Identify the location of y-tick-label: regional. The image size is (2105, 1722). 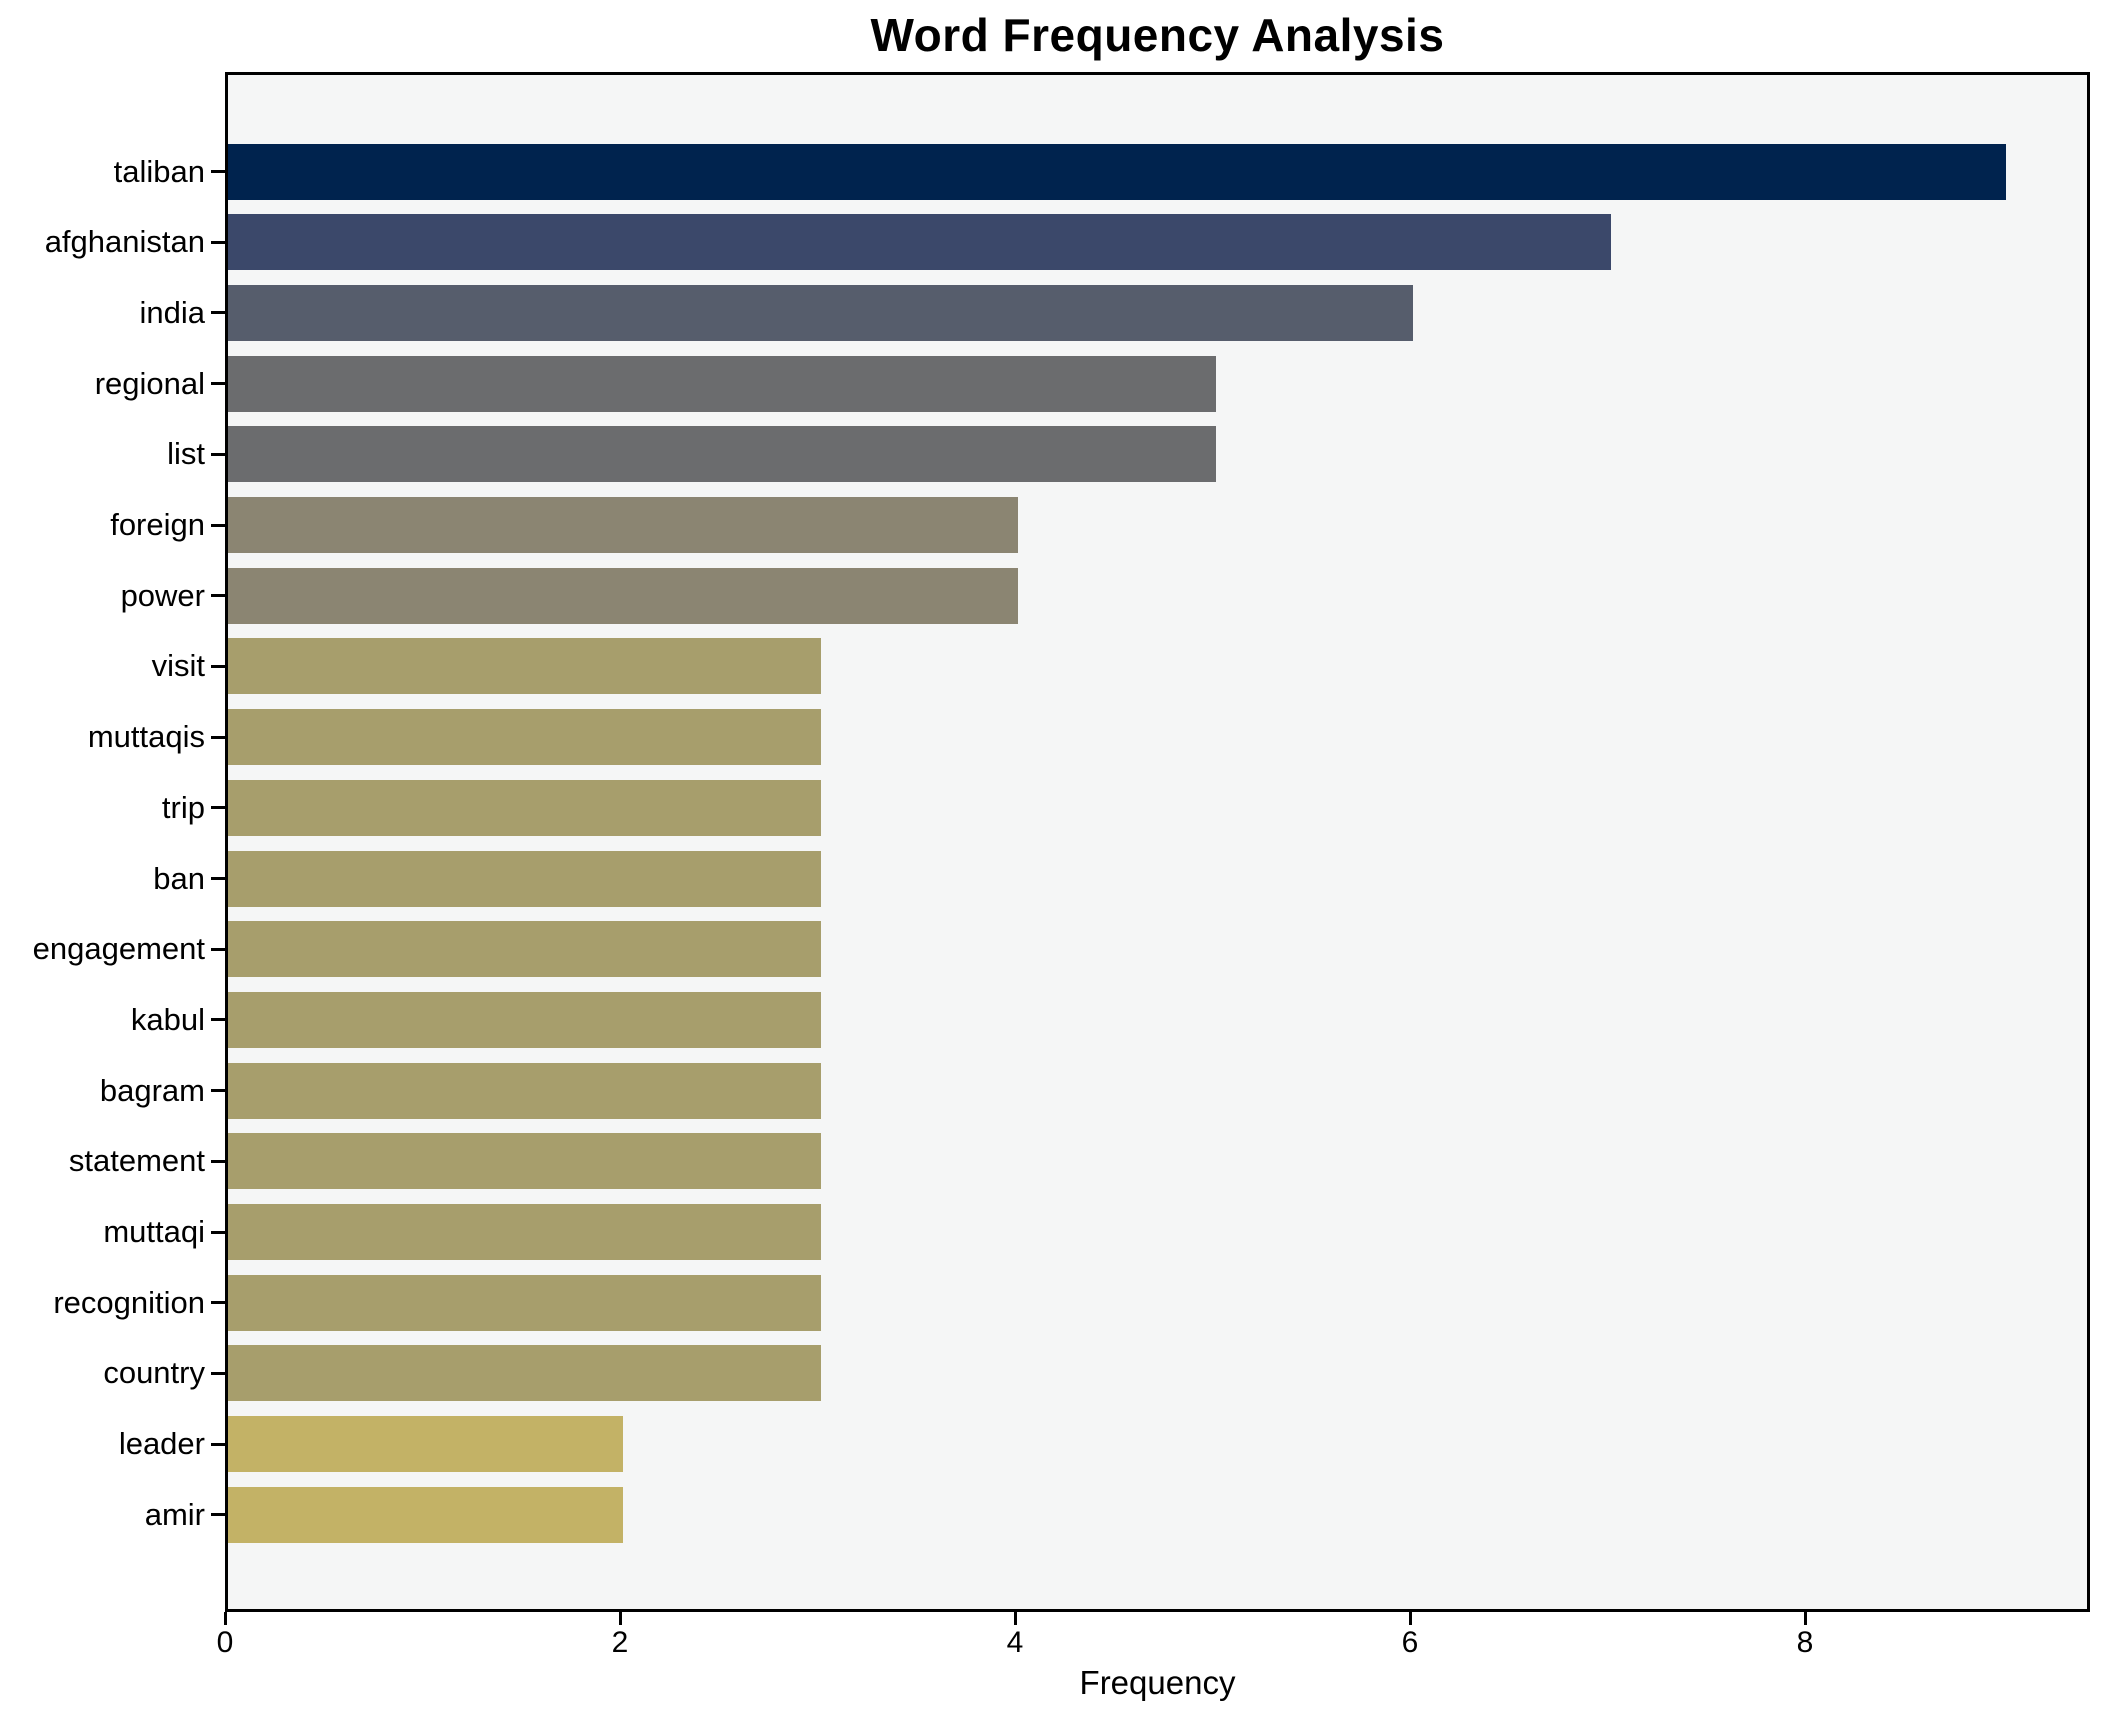
(149, 383).